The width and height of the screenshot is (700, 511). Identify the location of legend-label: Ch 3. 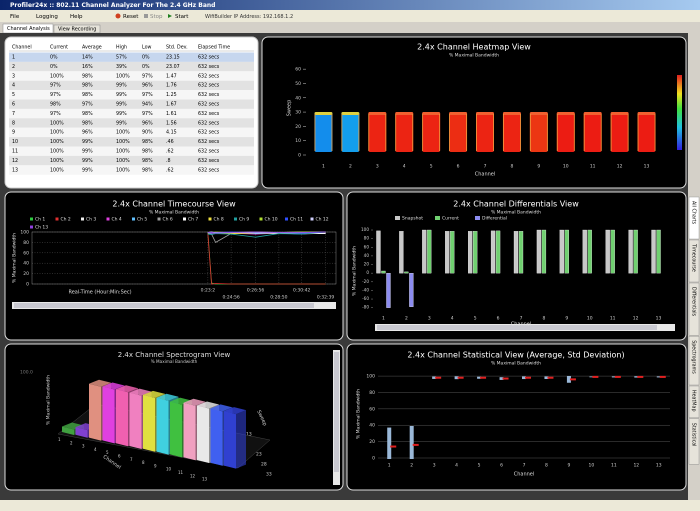
(91, 220).